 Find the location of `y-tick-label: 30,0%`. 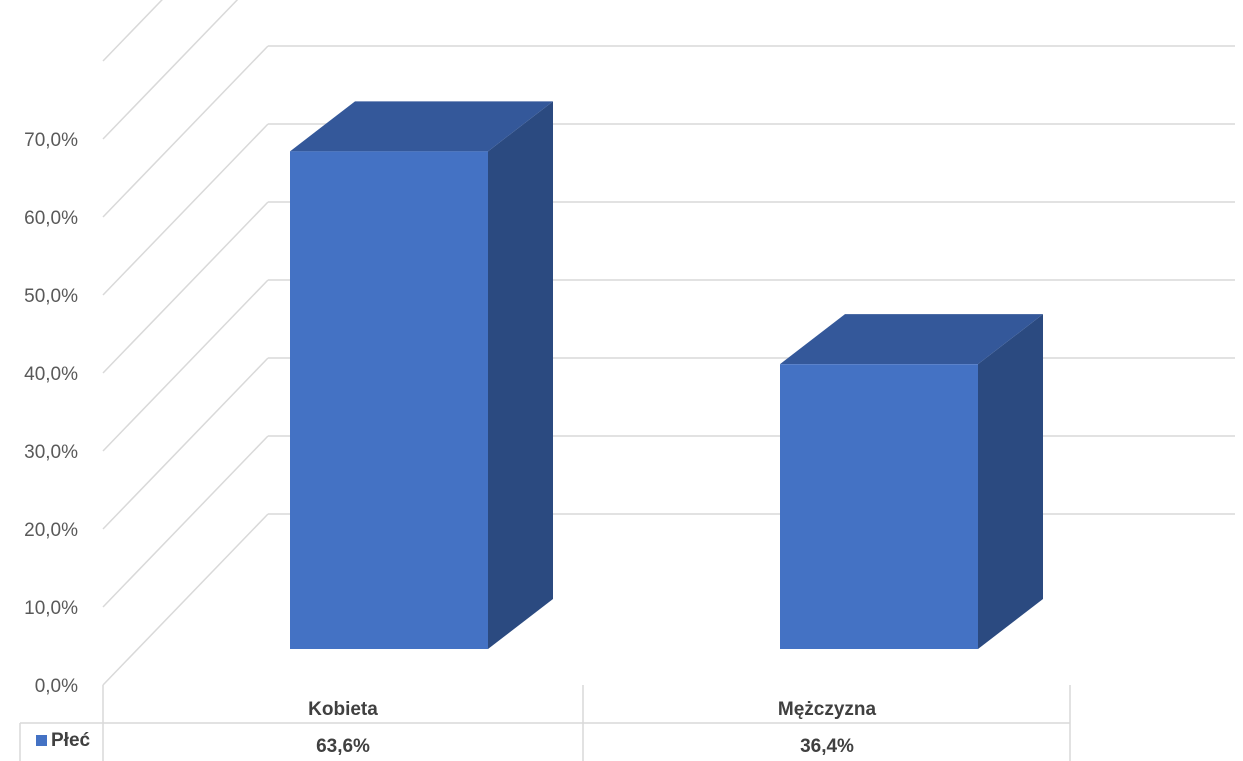

y-tick-label: 30,0% is located at coordinates (51, 452).